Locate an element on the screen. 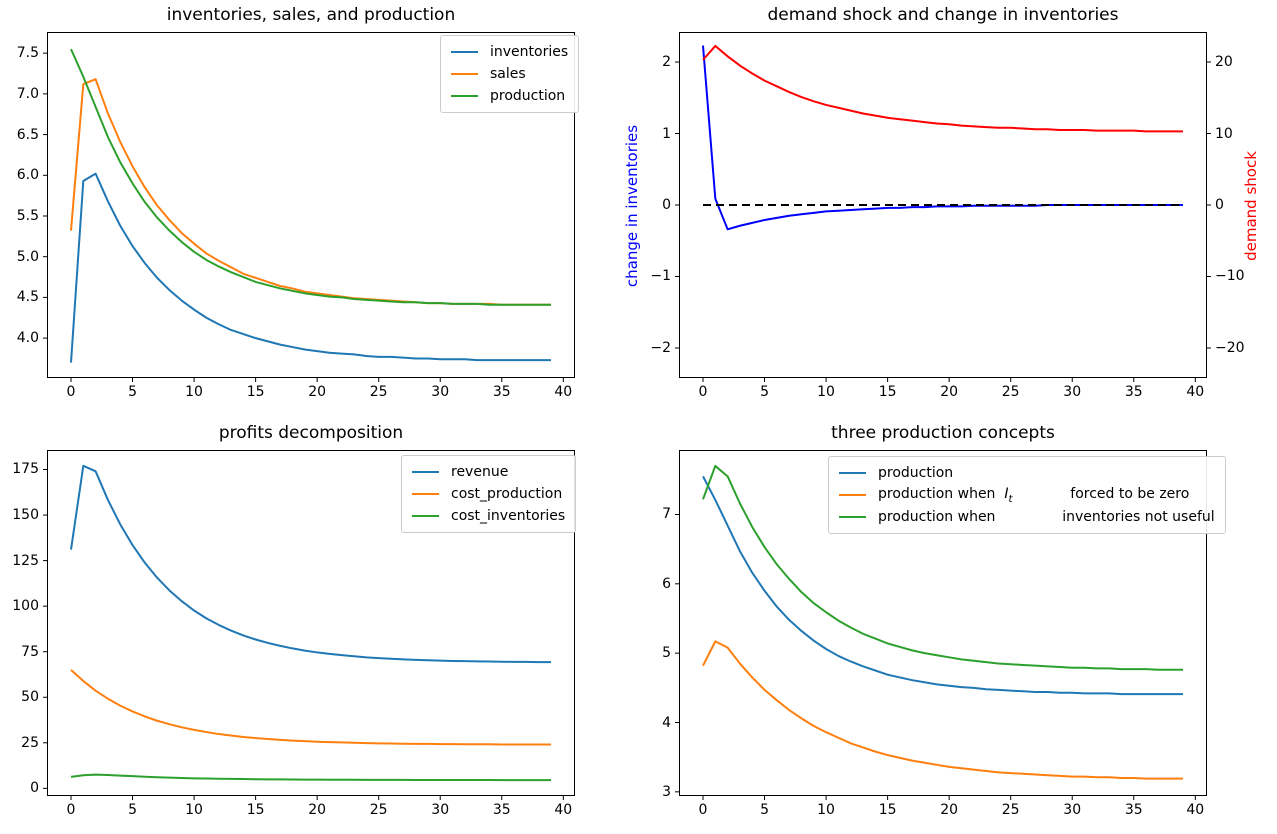 Image resolution: width=1277 pixels, height=834 pixels. axis-ticks is located at coordinates (935, 656).